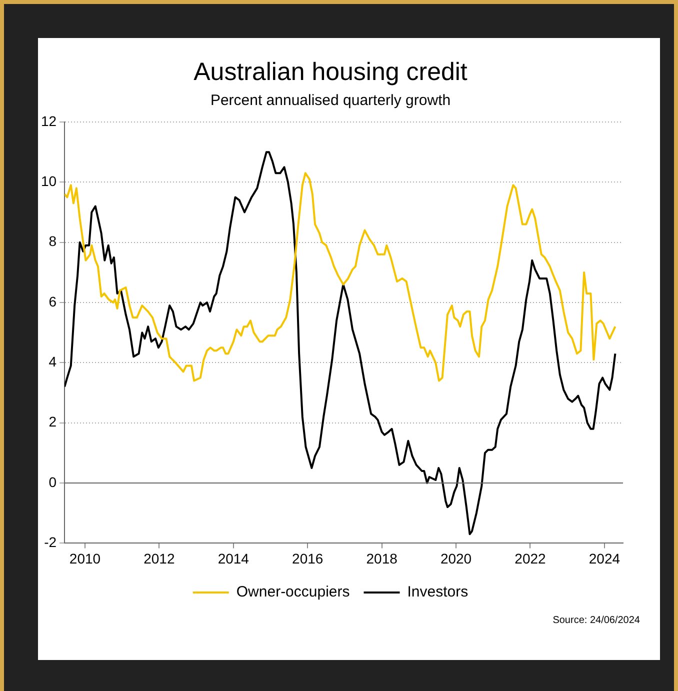 The width and height of the screenshot is (678, 691). I want to click on y-tick-label: 12, so click(48, 120).